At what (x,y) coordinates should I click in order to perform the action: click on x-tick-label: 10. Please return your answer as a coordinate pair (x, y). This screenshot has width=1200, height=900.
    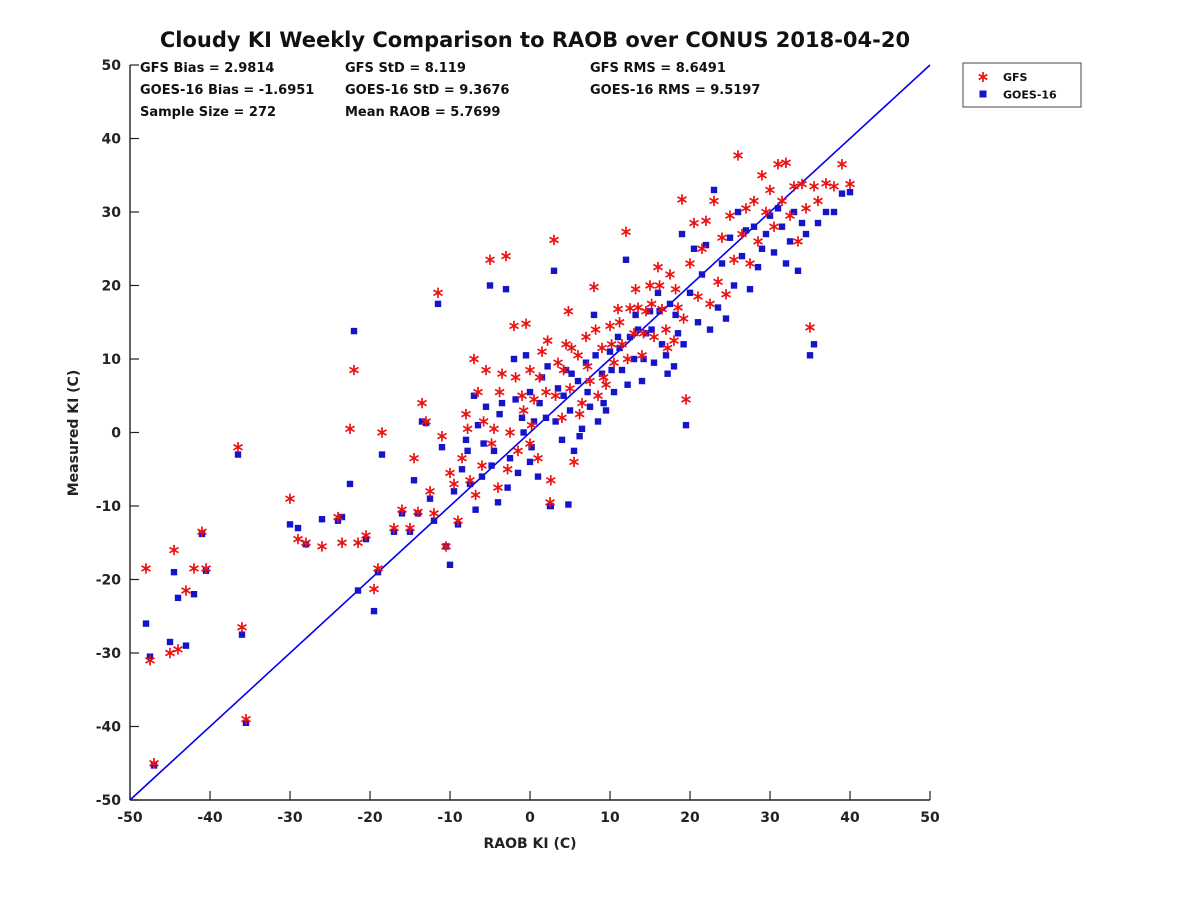
    Looking at the image, I should click on (610, 818).